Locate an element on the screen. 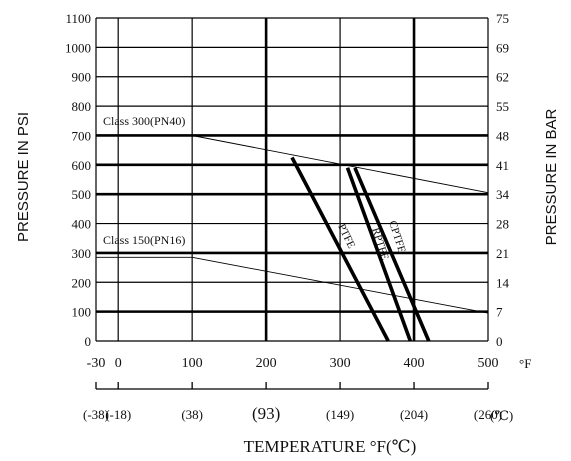  series-line-cptfe is located at coordinates (392, 254).